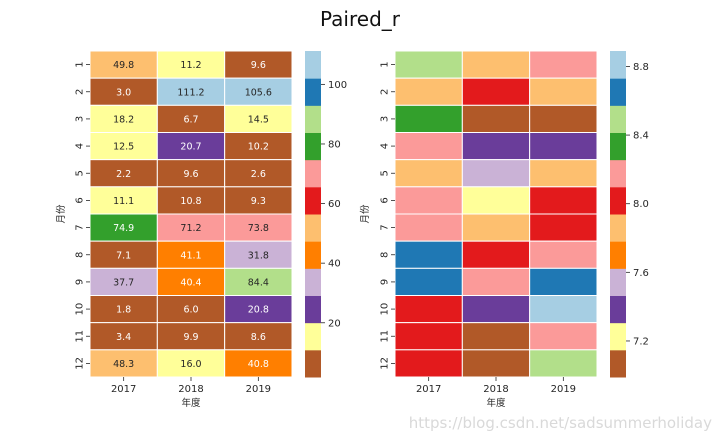 Image resolution: width=720 pixels, height=432 pixels. I want to click on colorbar-right: 7.2 7.6 8.0 8.4 8.8, so click(629, 214).